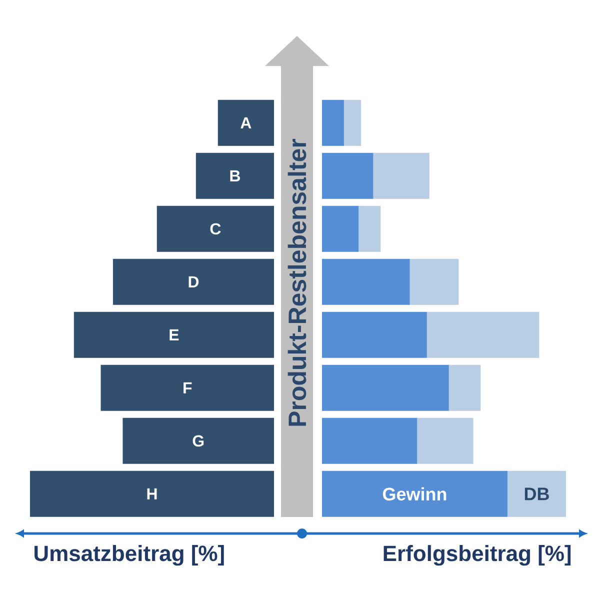 Image resolution: width=600 pixels, height=600 pixels. What do you see at coordinates (477, 555) in the screenshot?
I see `x-axis-title: Erfolgsbeitrag [%]` at bounding box center [477, 555].